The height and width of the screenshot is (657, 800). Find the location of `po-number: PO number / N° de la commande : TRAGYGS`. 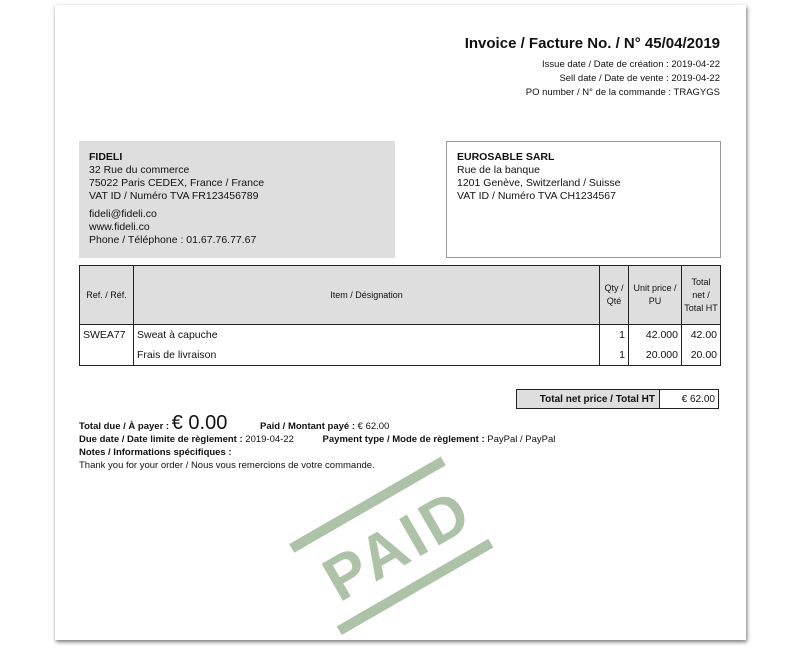

po-number: PO number / N° de la commande : TRAGYGS is located at coordinates (622, 92).